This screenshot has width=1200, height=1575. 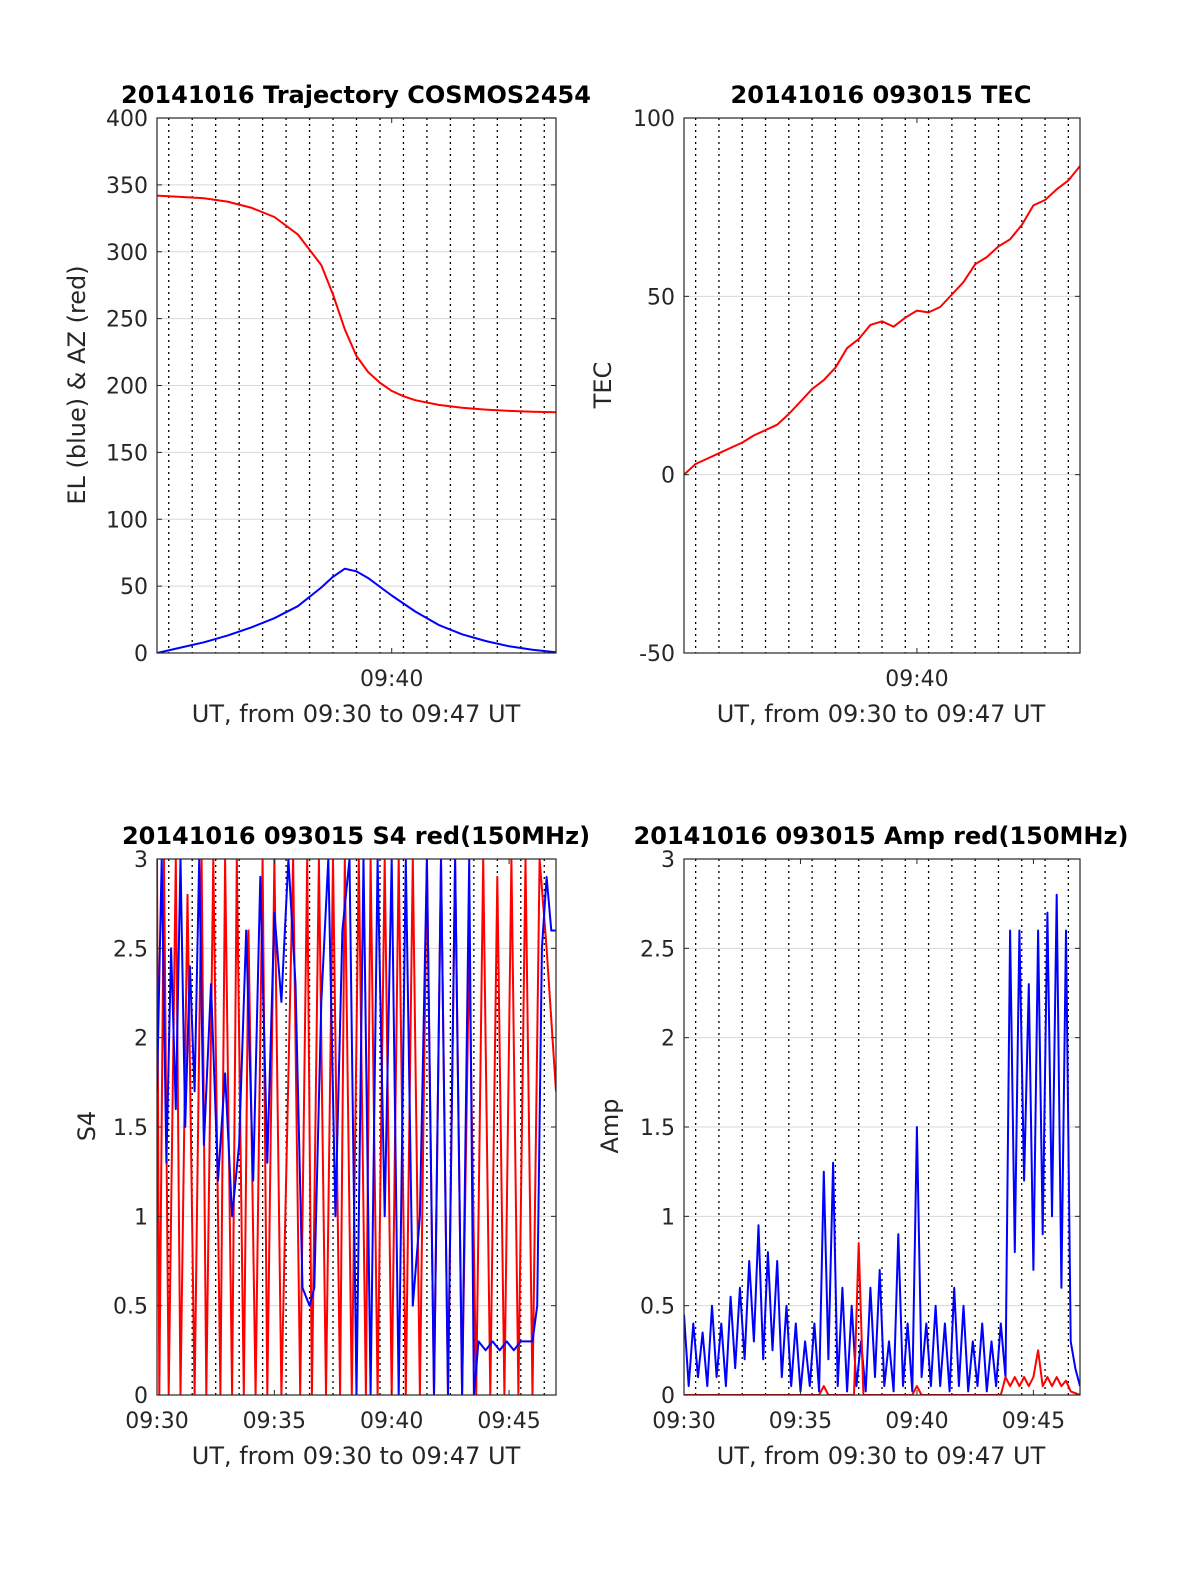 I want to click on plot-frame, so click(x=882, y=385).